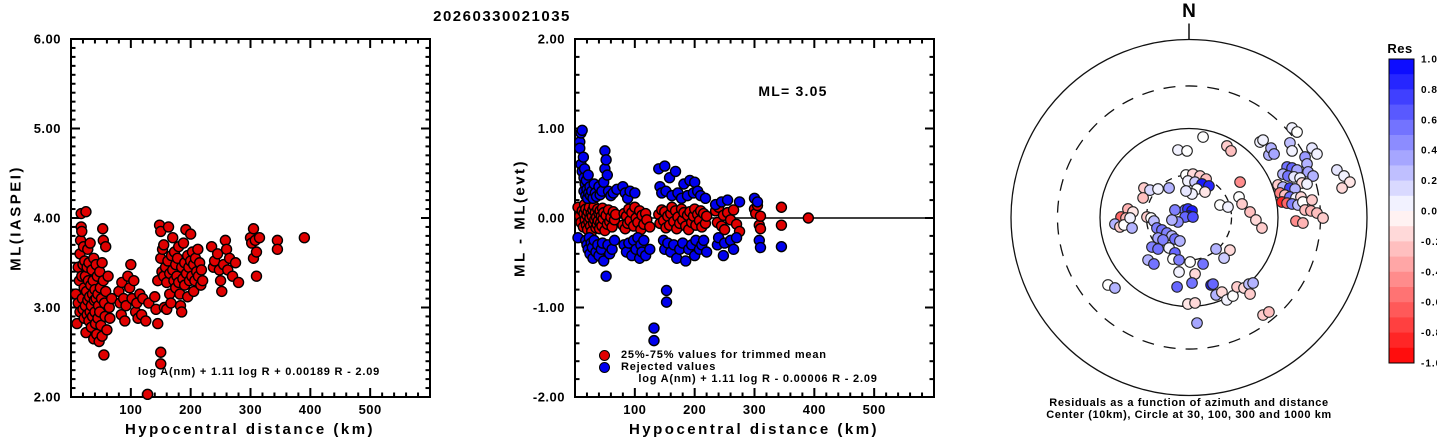 This screenshot has height=441, width=1437. Describe the element at coordinates (669, 367) in the screenshot. I see `legend-label-rejected: Rejected values` at that location.